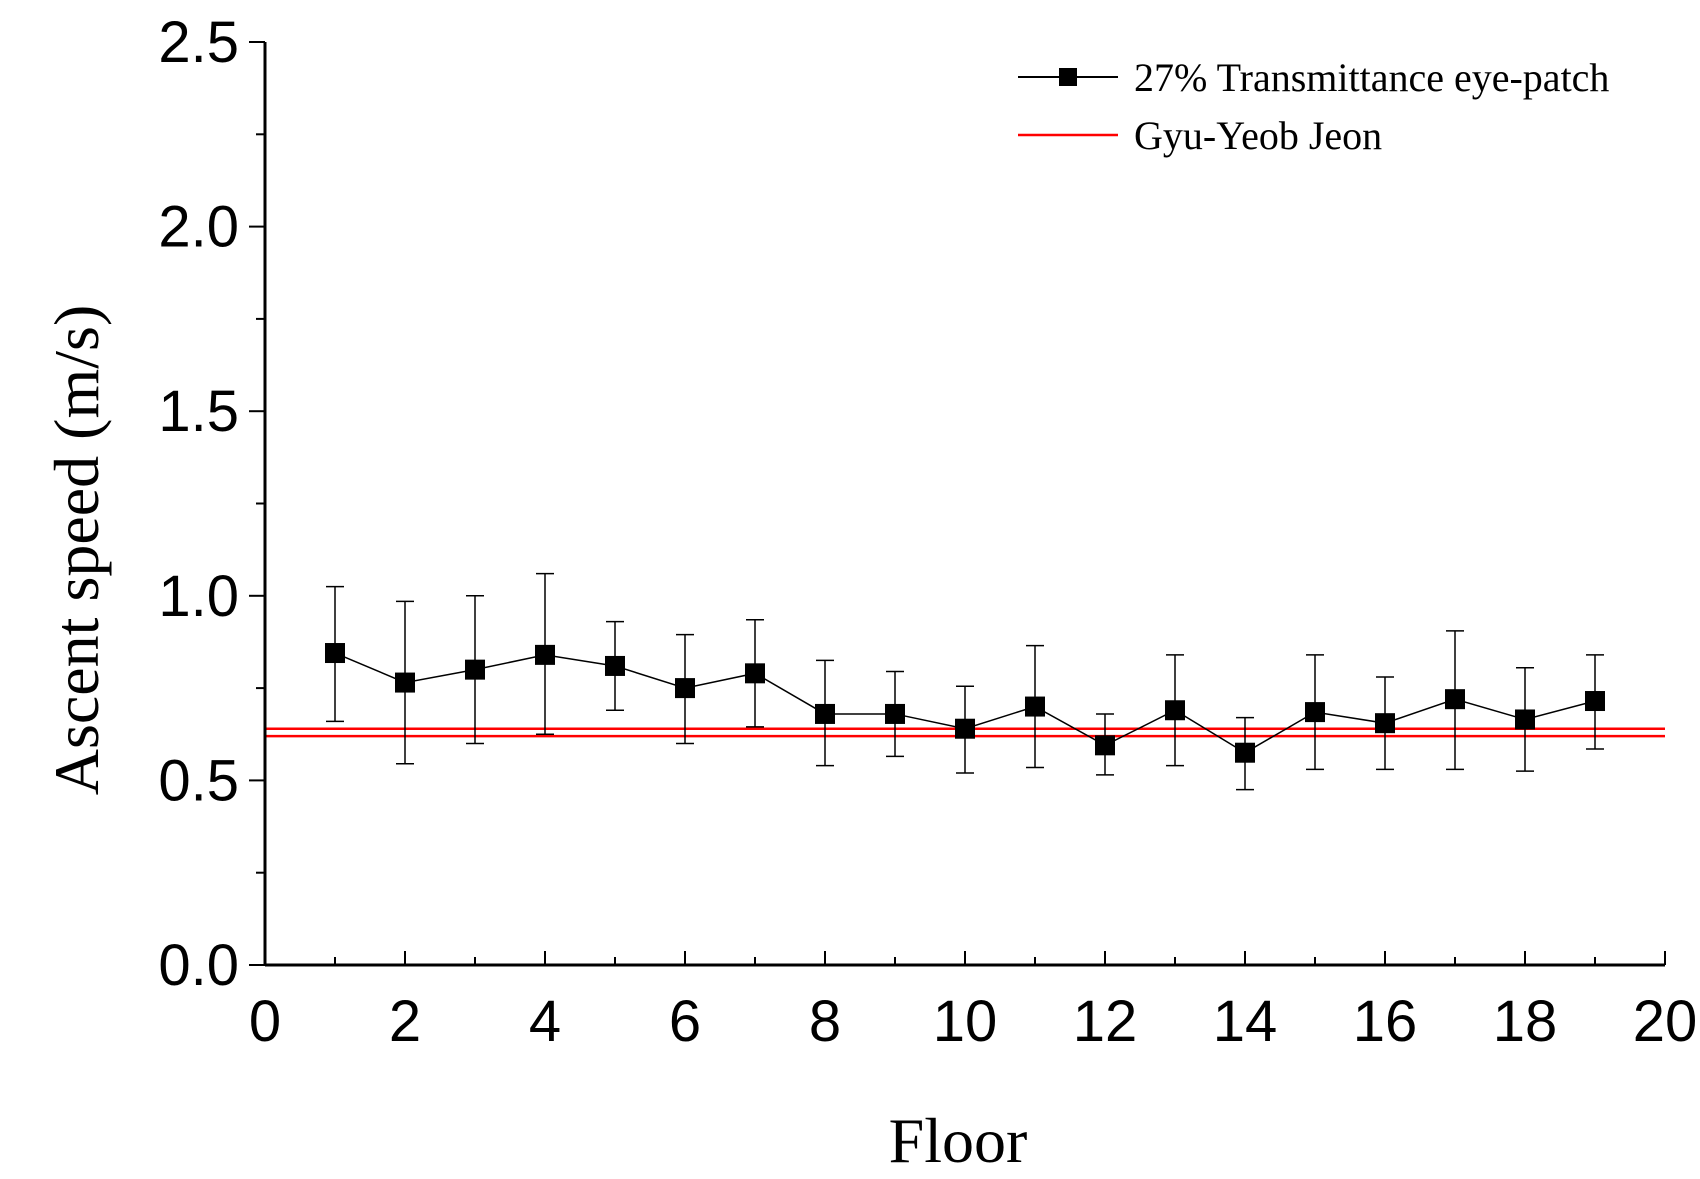 This screenshot has width=1700, height=1179. What do you see at coordinates (76, 550) in the screenshot?
I see `y-axis-title: Ascent speed (m/s)` at bounding box center [76, 550].